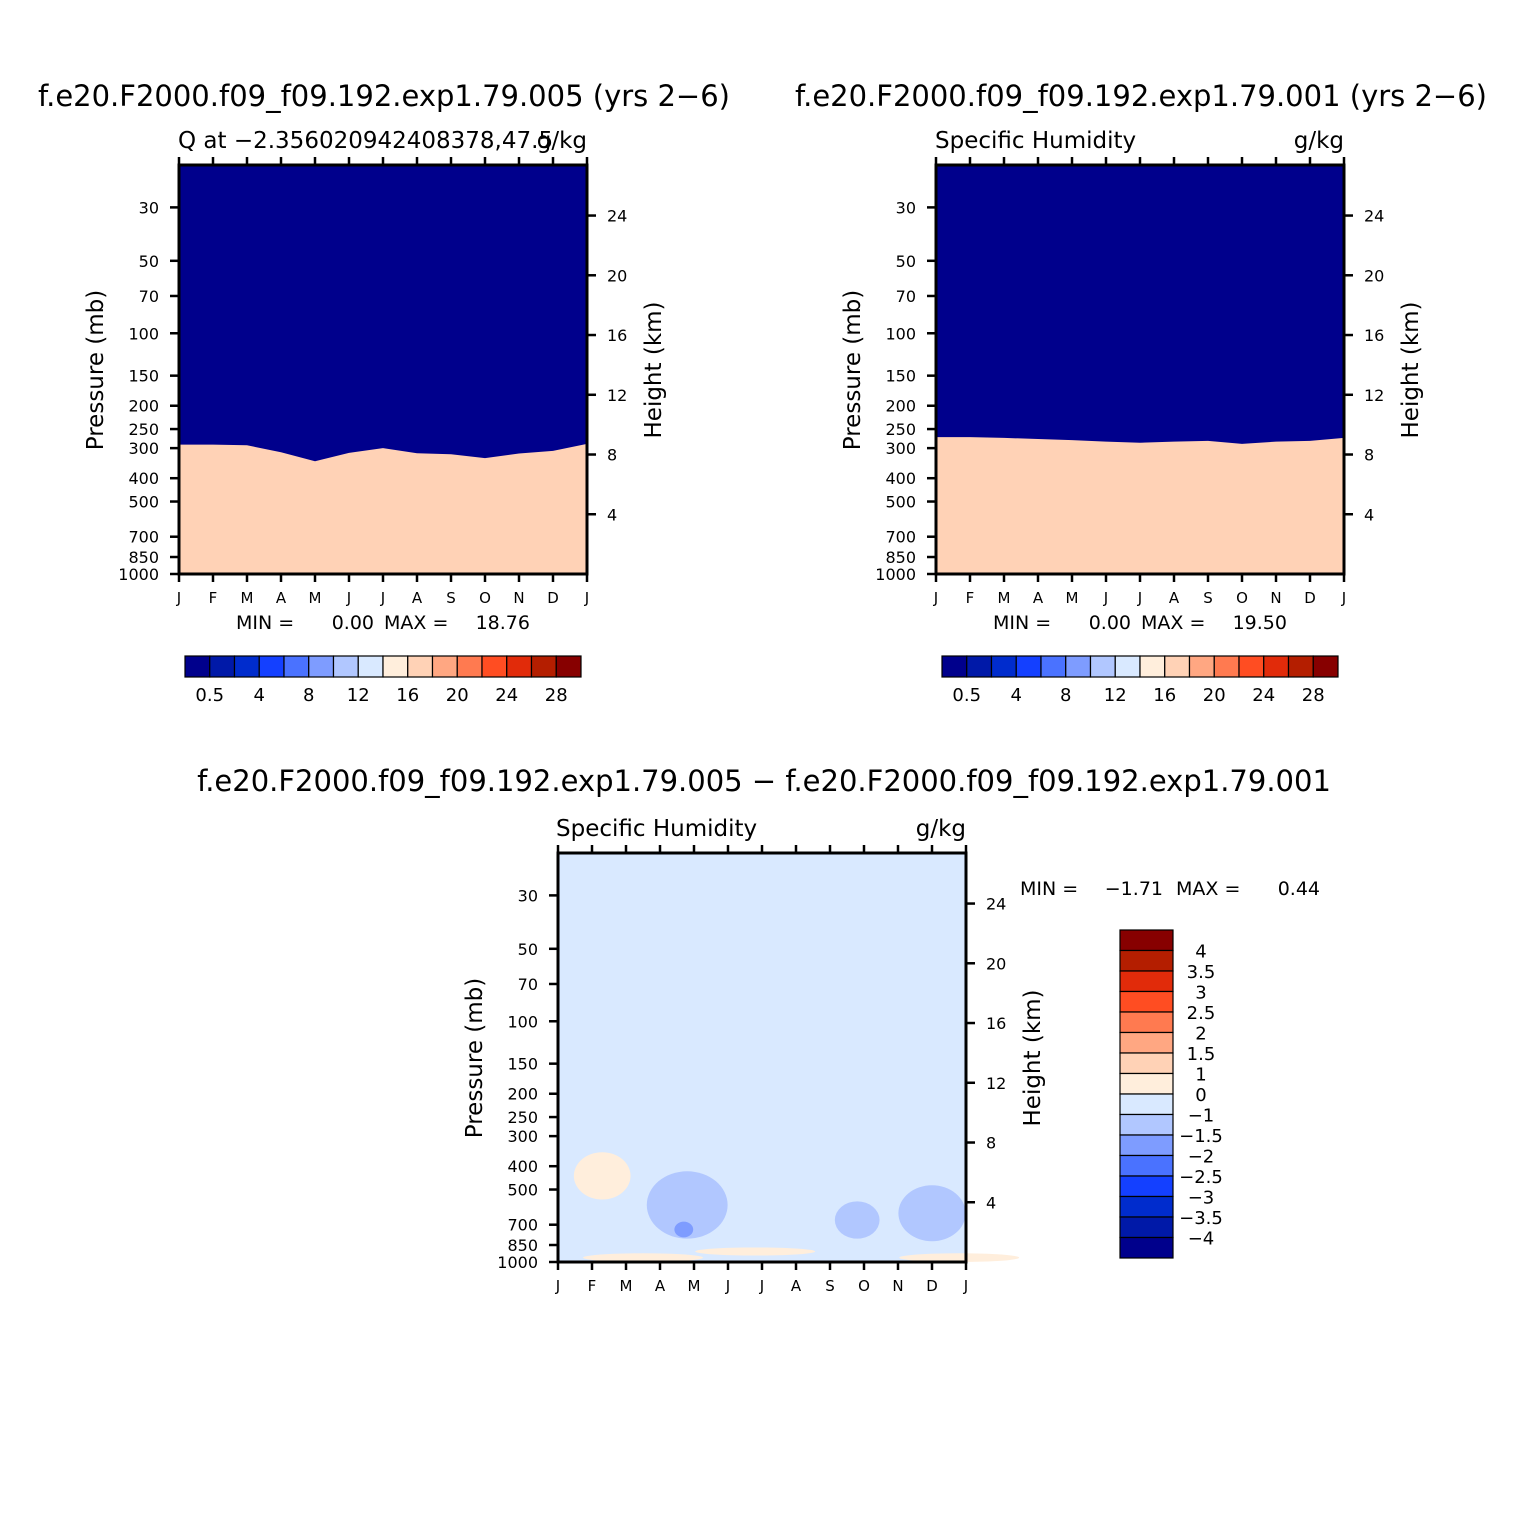  I want to click on colorbar-label: −4, so click(1201, 1239).